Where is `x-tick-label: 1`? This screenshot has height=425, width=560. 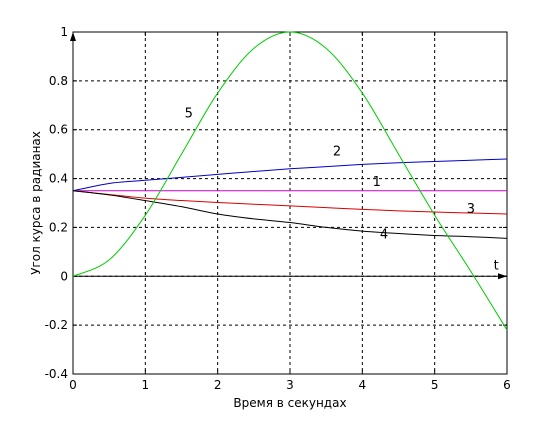
x-tick-label: 1 is located at coordinates (146, 385).